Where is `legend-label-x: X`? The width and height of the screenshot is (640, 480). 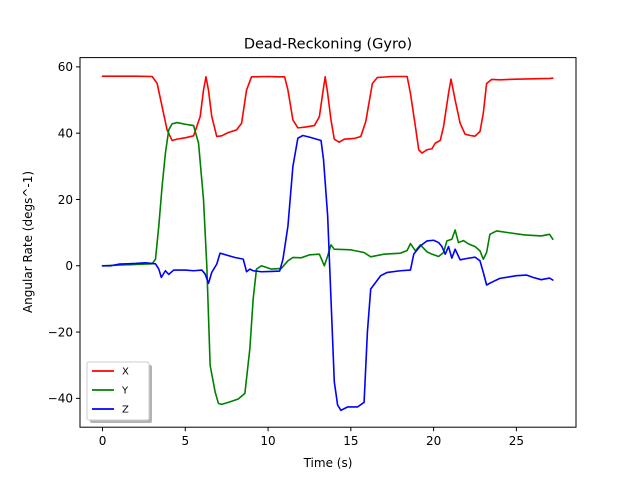 legend-label-x: X is located at coordinates (125, 372).